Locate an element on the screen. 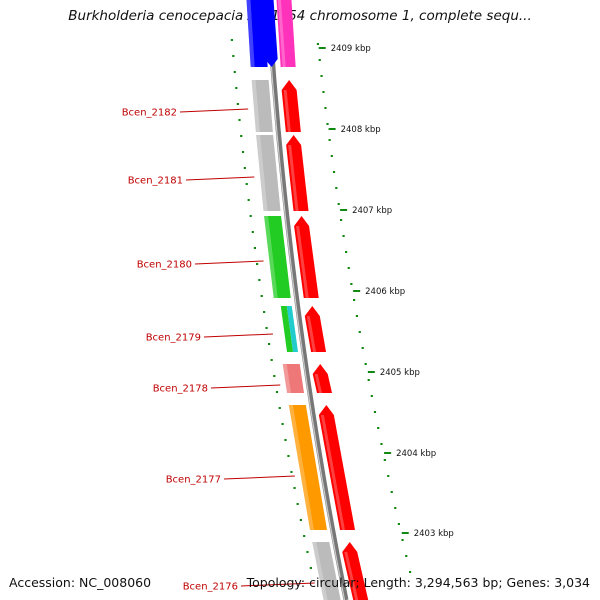 Image resolution: width=600 pixels, height=600 pixels. gene-label: Bcen_2179 is located at coordinates (173, 338).